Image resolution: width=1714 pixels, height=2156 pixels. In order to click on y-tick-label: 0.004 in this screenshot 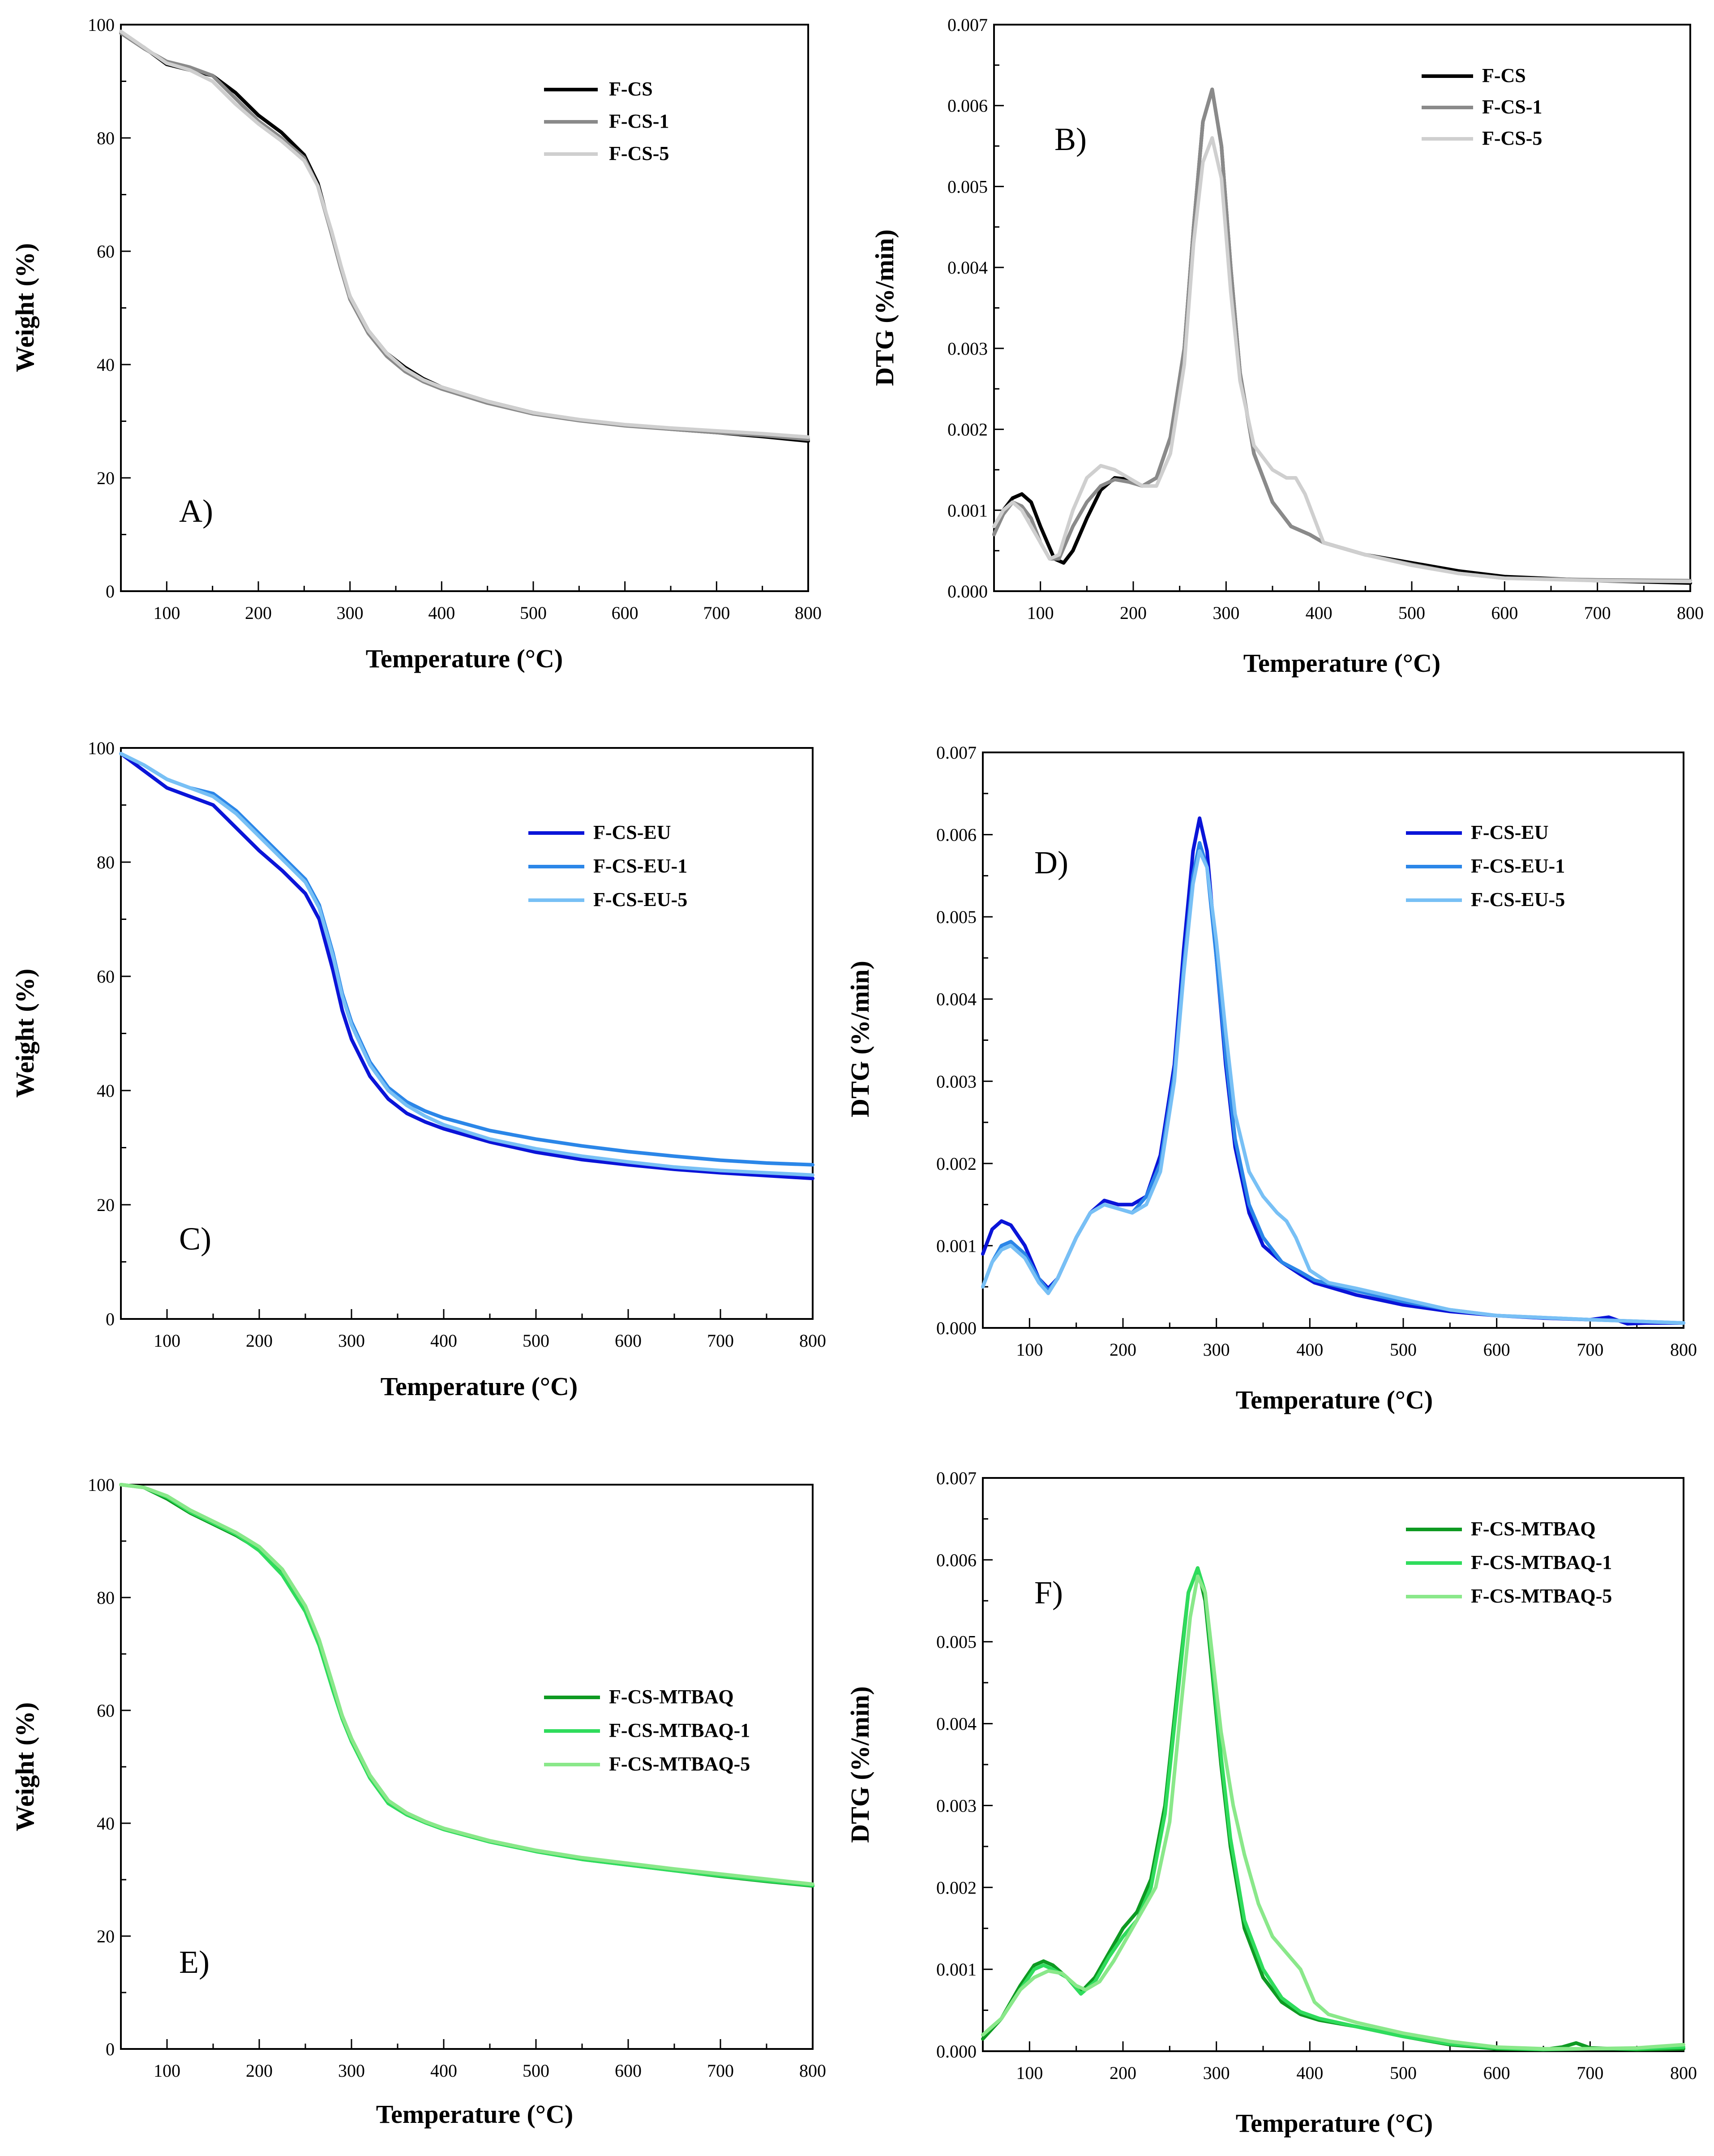, I will do `click(956, 999)`.